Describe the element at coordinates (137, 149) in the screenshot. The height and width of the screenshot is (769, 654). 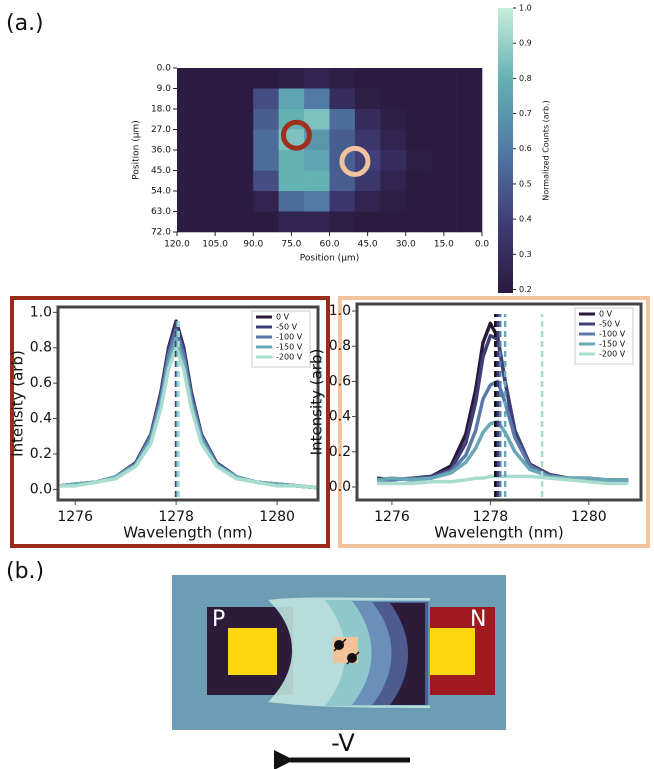
I see `y-axis-label: Position (μm)` at that location.